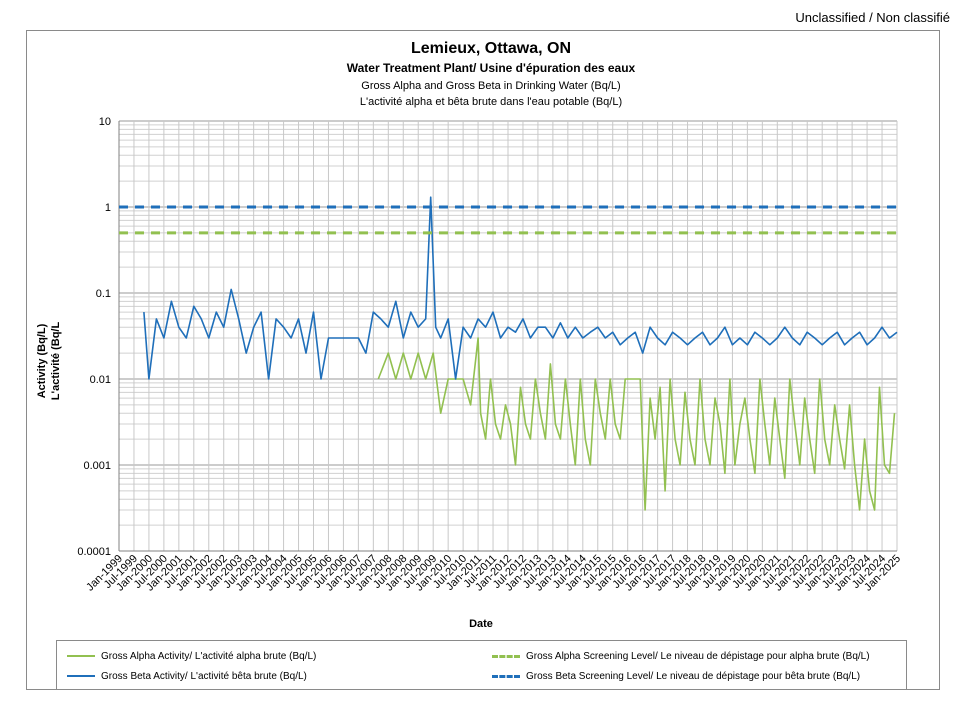 The width and height of the screenshot is (960, 720). What do you see at coordinates (105, 122) in the screenshot?
I see `y-tick-label: 10` at bounding box center [105, 122].